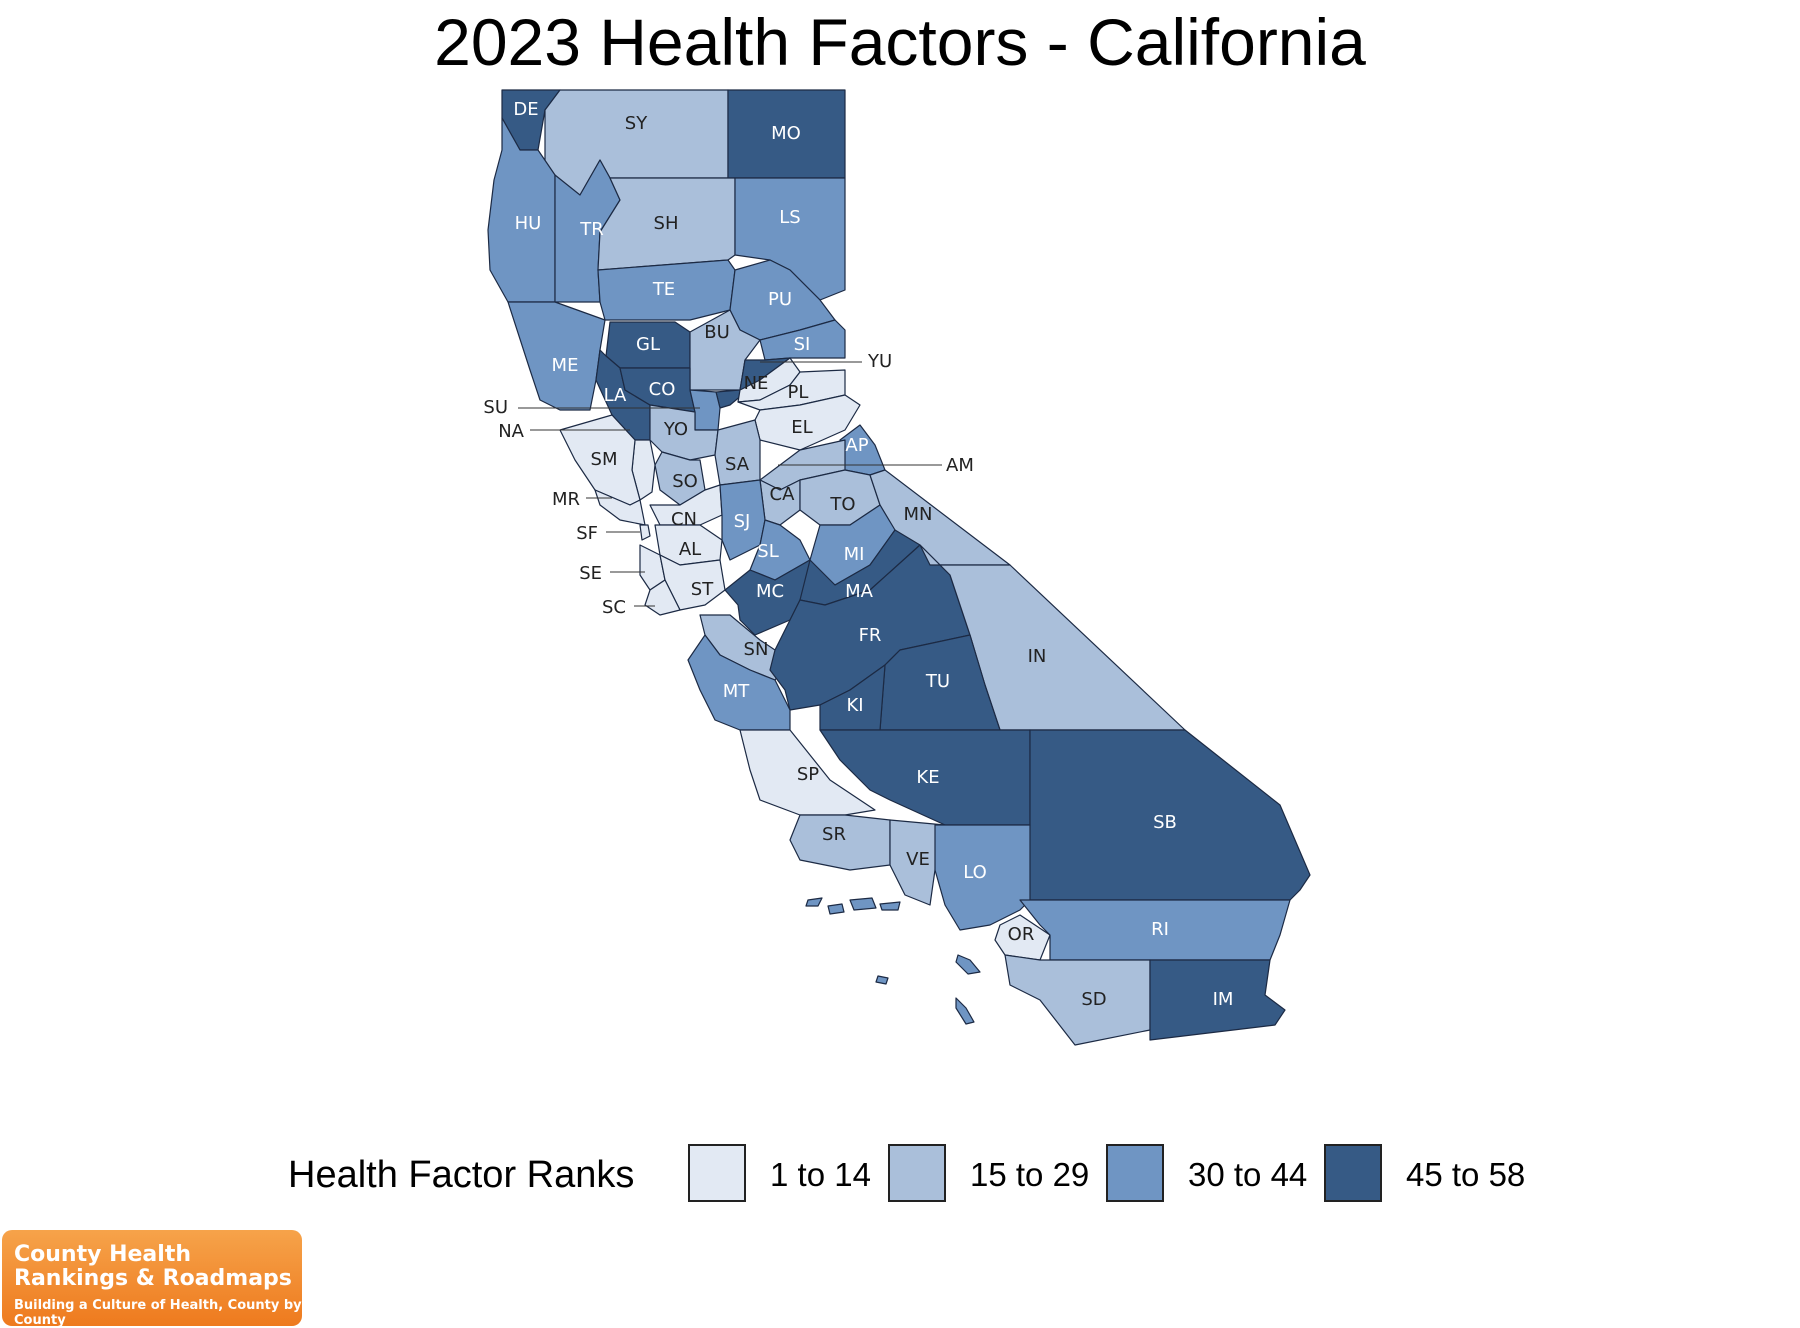 This screenshot has width=1800, height=1328. I want to click on county-label-ls: LS, so click(789, 217).